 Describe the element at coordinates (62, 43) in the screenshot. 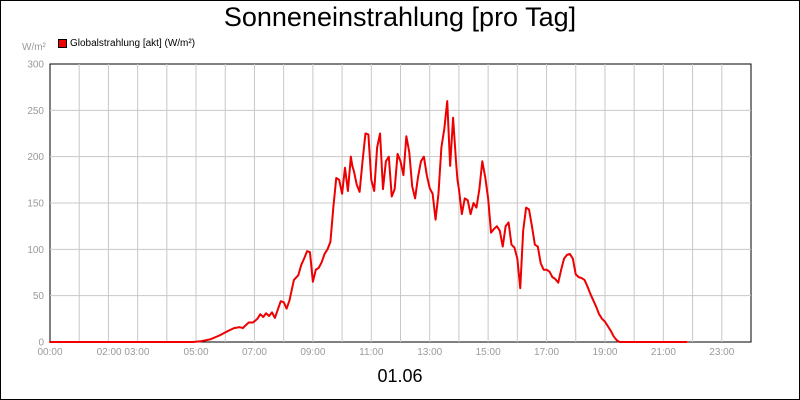

I see `legend-swatch` at that location.